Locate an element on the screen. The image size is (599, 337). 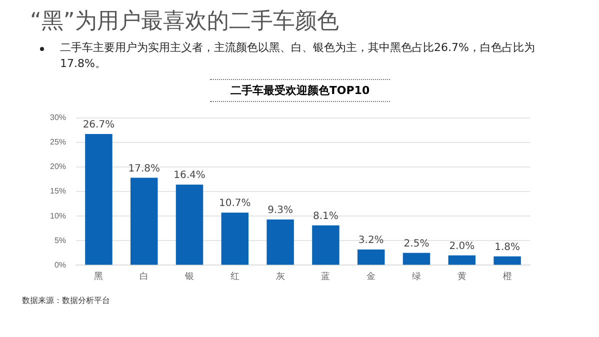
y-tick-label: 0% is located at coordinates (60, 265).